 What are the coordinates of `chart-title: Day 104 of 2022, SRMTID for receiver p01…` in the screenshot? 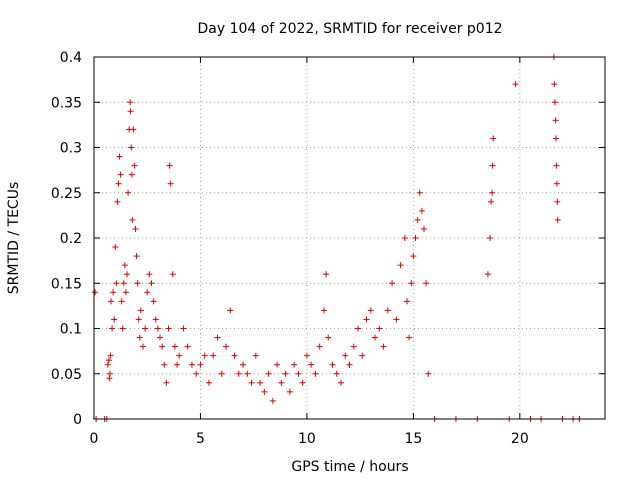 It's located at (349, 29).